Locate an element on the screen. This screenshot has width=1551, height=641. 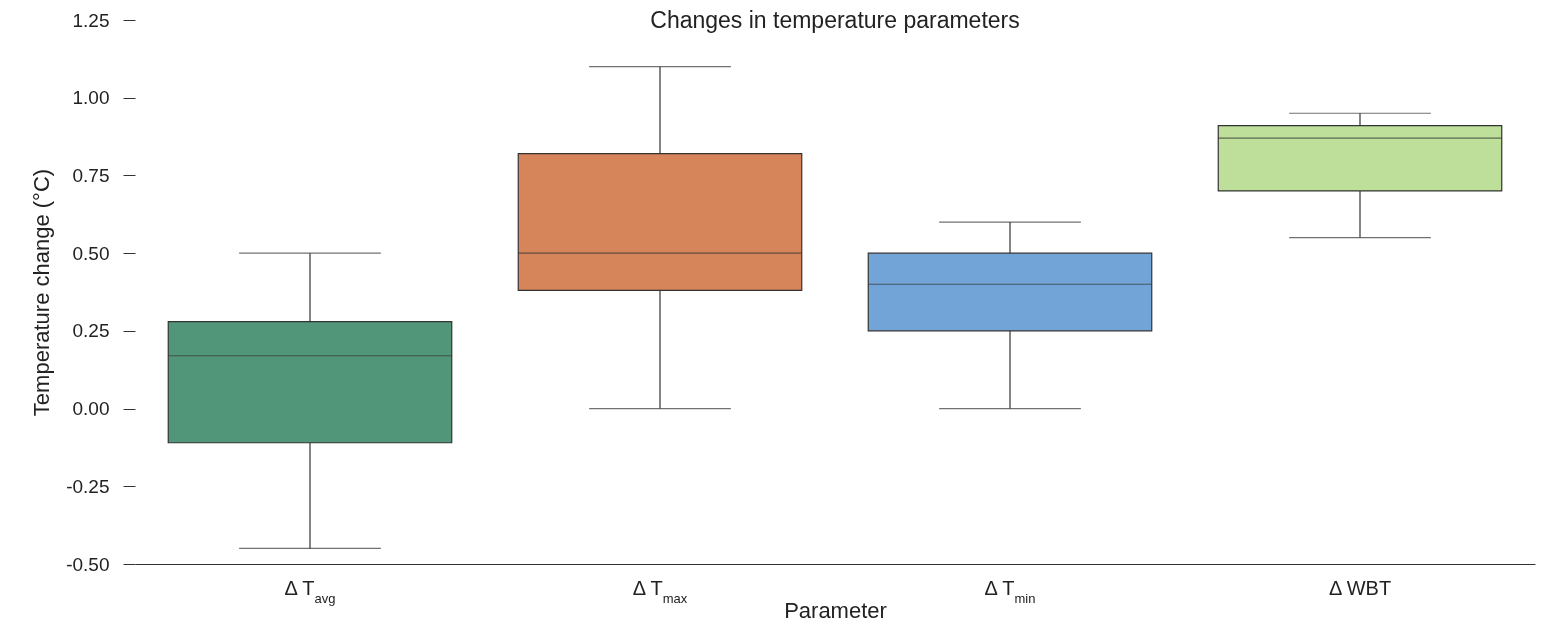
y-tick-label: 1.25 is located at coordinates (91, 20).